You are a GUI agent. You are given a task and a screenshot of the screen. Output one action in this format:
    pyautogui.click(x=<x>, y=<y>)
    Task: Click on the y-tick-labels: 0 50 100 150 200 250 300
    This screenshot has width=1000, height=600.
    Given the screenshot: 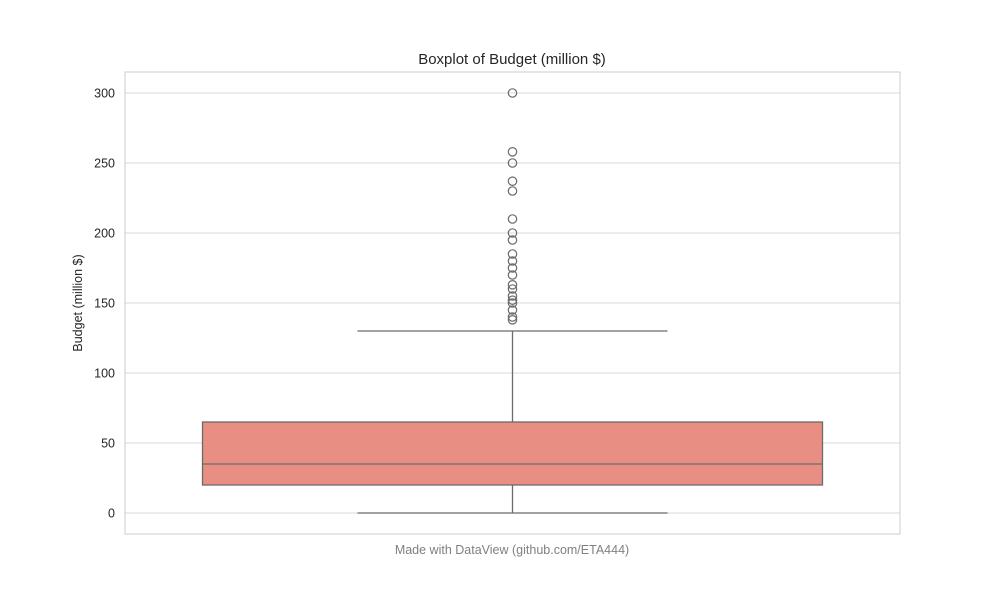 What is the action you would take?
    pyautogui.click(x=104, y=304)
    